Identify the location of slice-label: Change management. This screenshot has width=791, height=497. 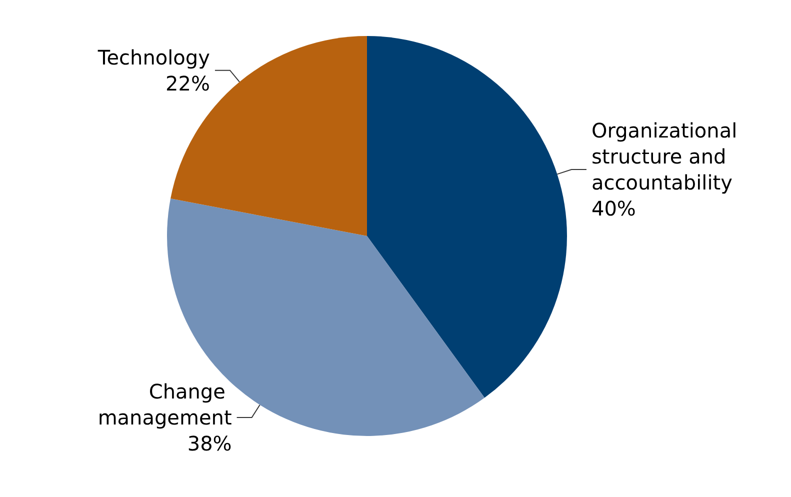
(165, 405).